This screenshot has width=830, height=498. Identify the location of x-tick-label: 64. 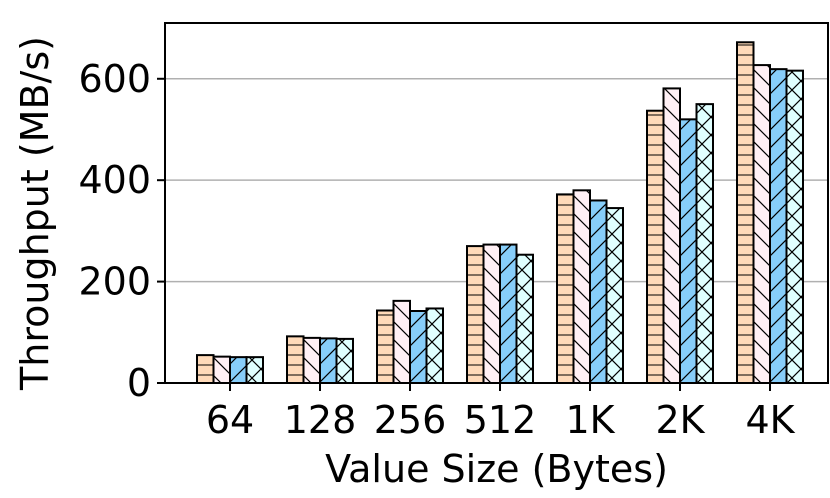
(230, 420).